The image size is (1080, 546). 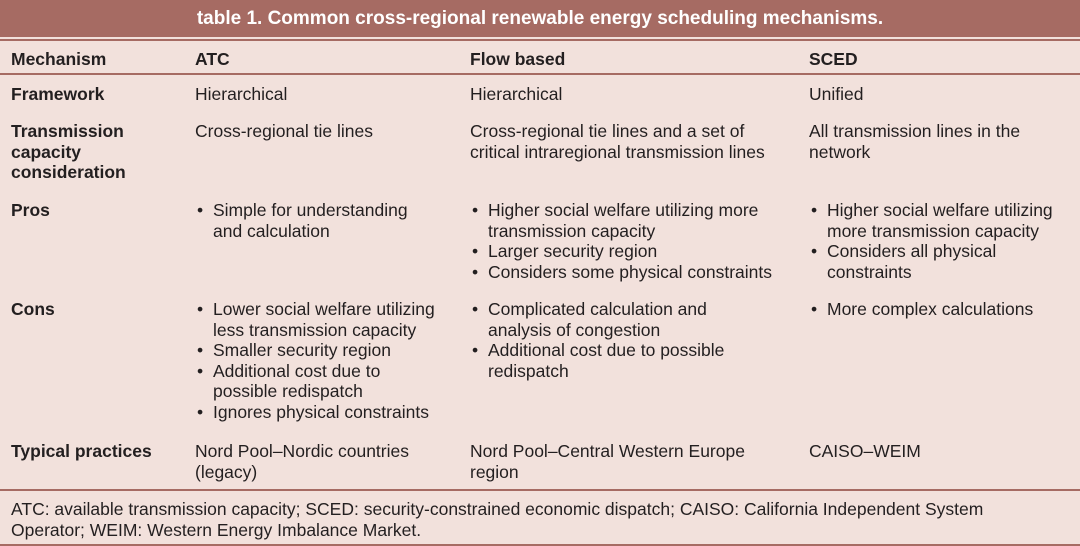 I want to click on row-label: Pros, so click(x=30, y=210).